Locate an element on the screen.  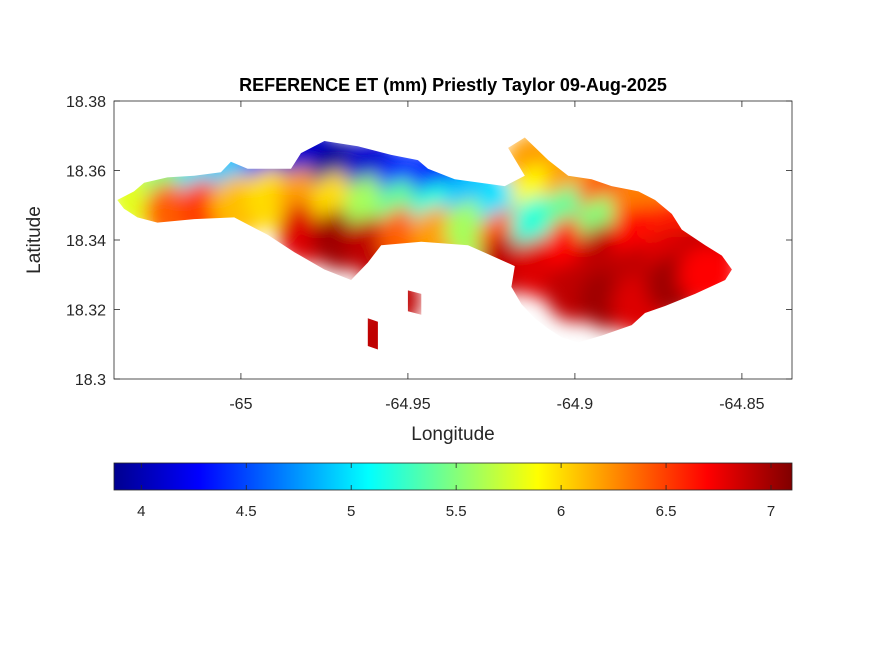
colorbar-tick-label: 5 is located at coordinates (351, 511).